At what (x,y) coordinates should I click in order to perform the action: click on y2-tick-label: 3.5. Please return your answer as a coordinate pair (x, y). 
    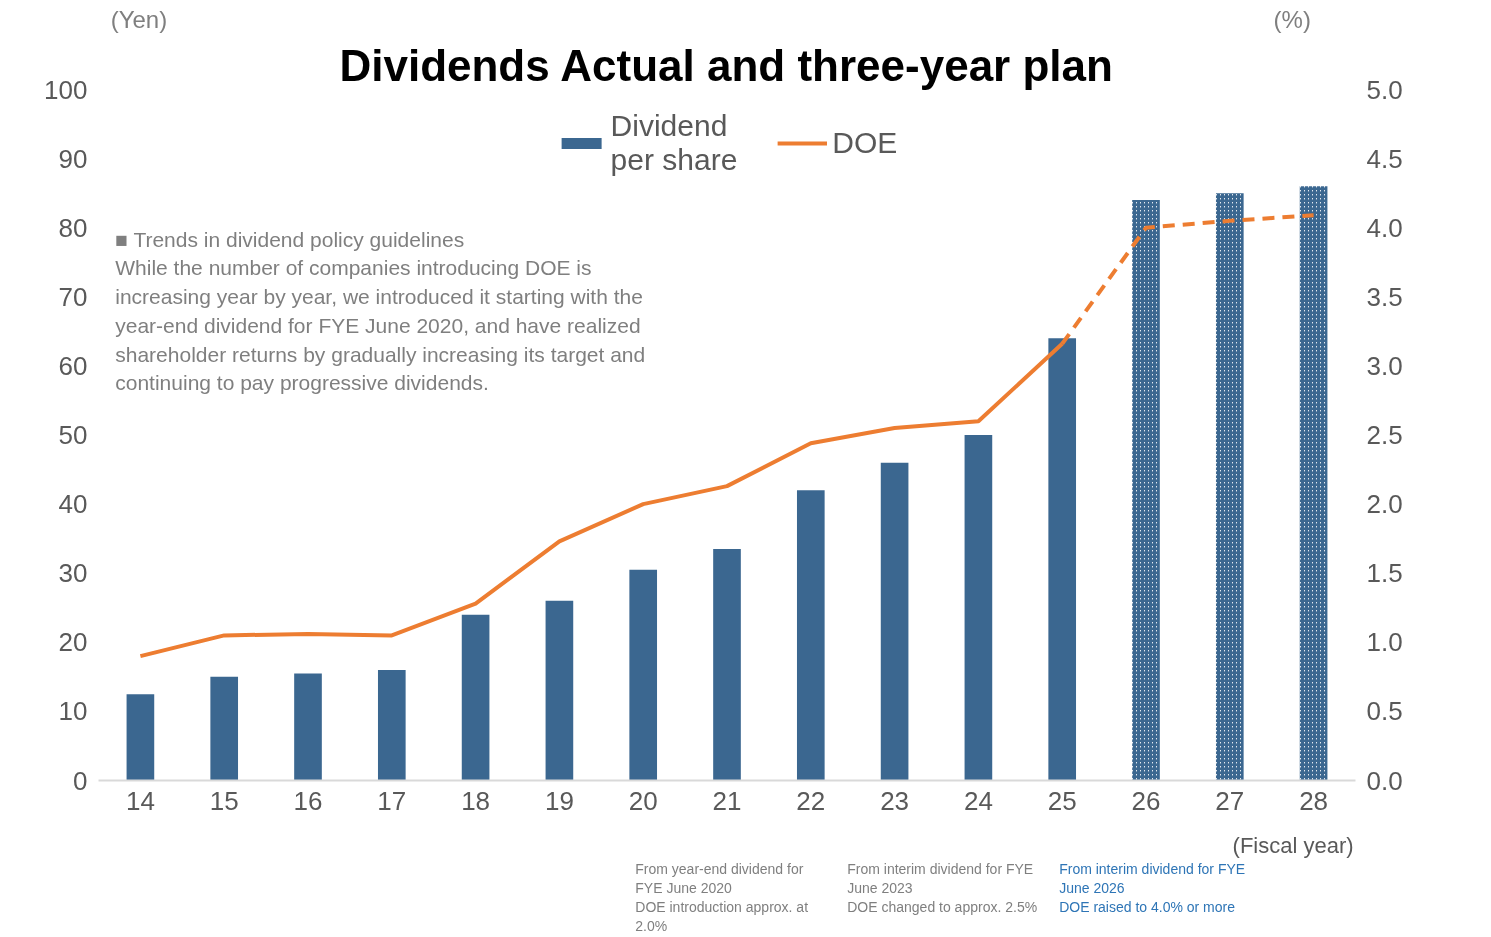
    Looking at the image, I should click on (1384, 296).